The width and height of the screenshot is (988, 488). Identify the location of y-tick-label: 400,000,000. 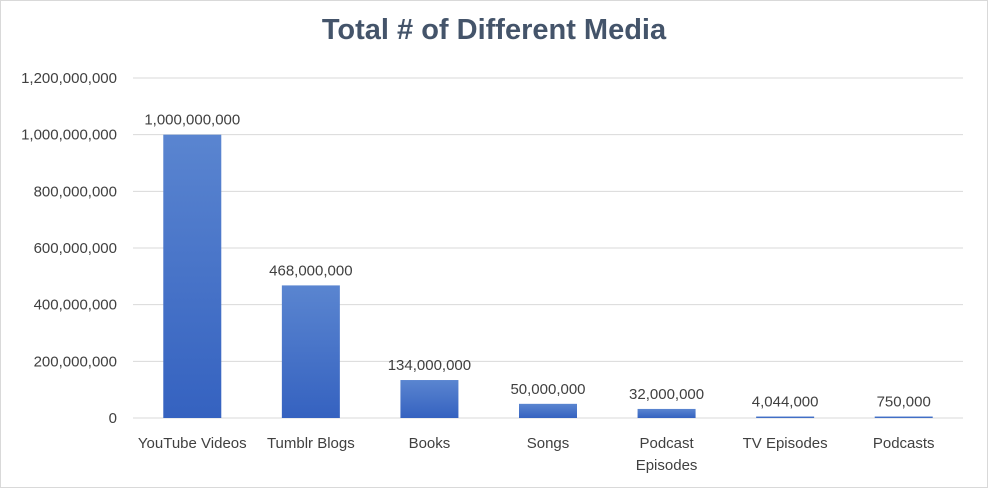
(75, 305).